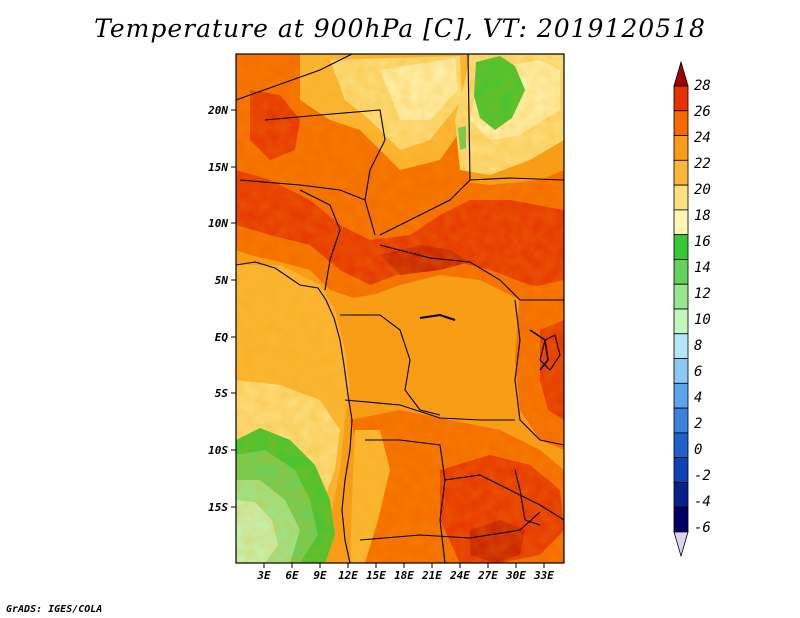 Image resolution: width=800 pixels, height=618 pixels. What do you see at coordinates (698, 398) in the screenshot?
I see `colorbar-label: 4` at bounding box center [698, 398].